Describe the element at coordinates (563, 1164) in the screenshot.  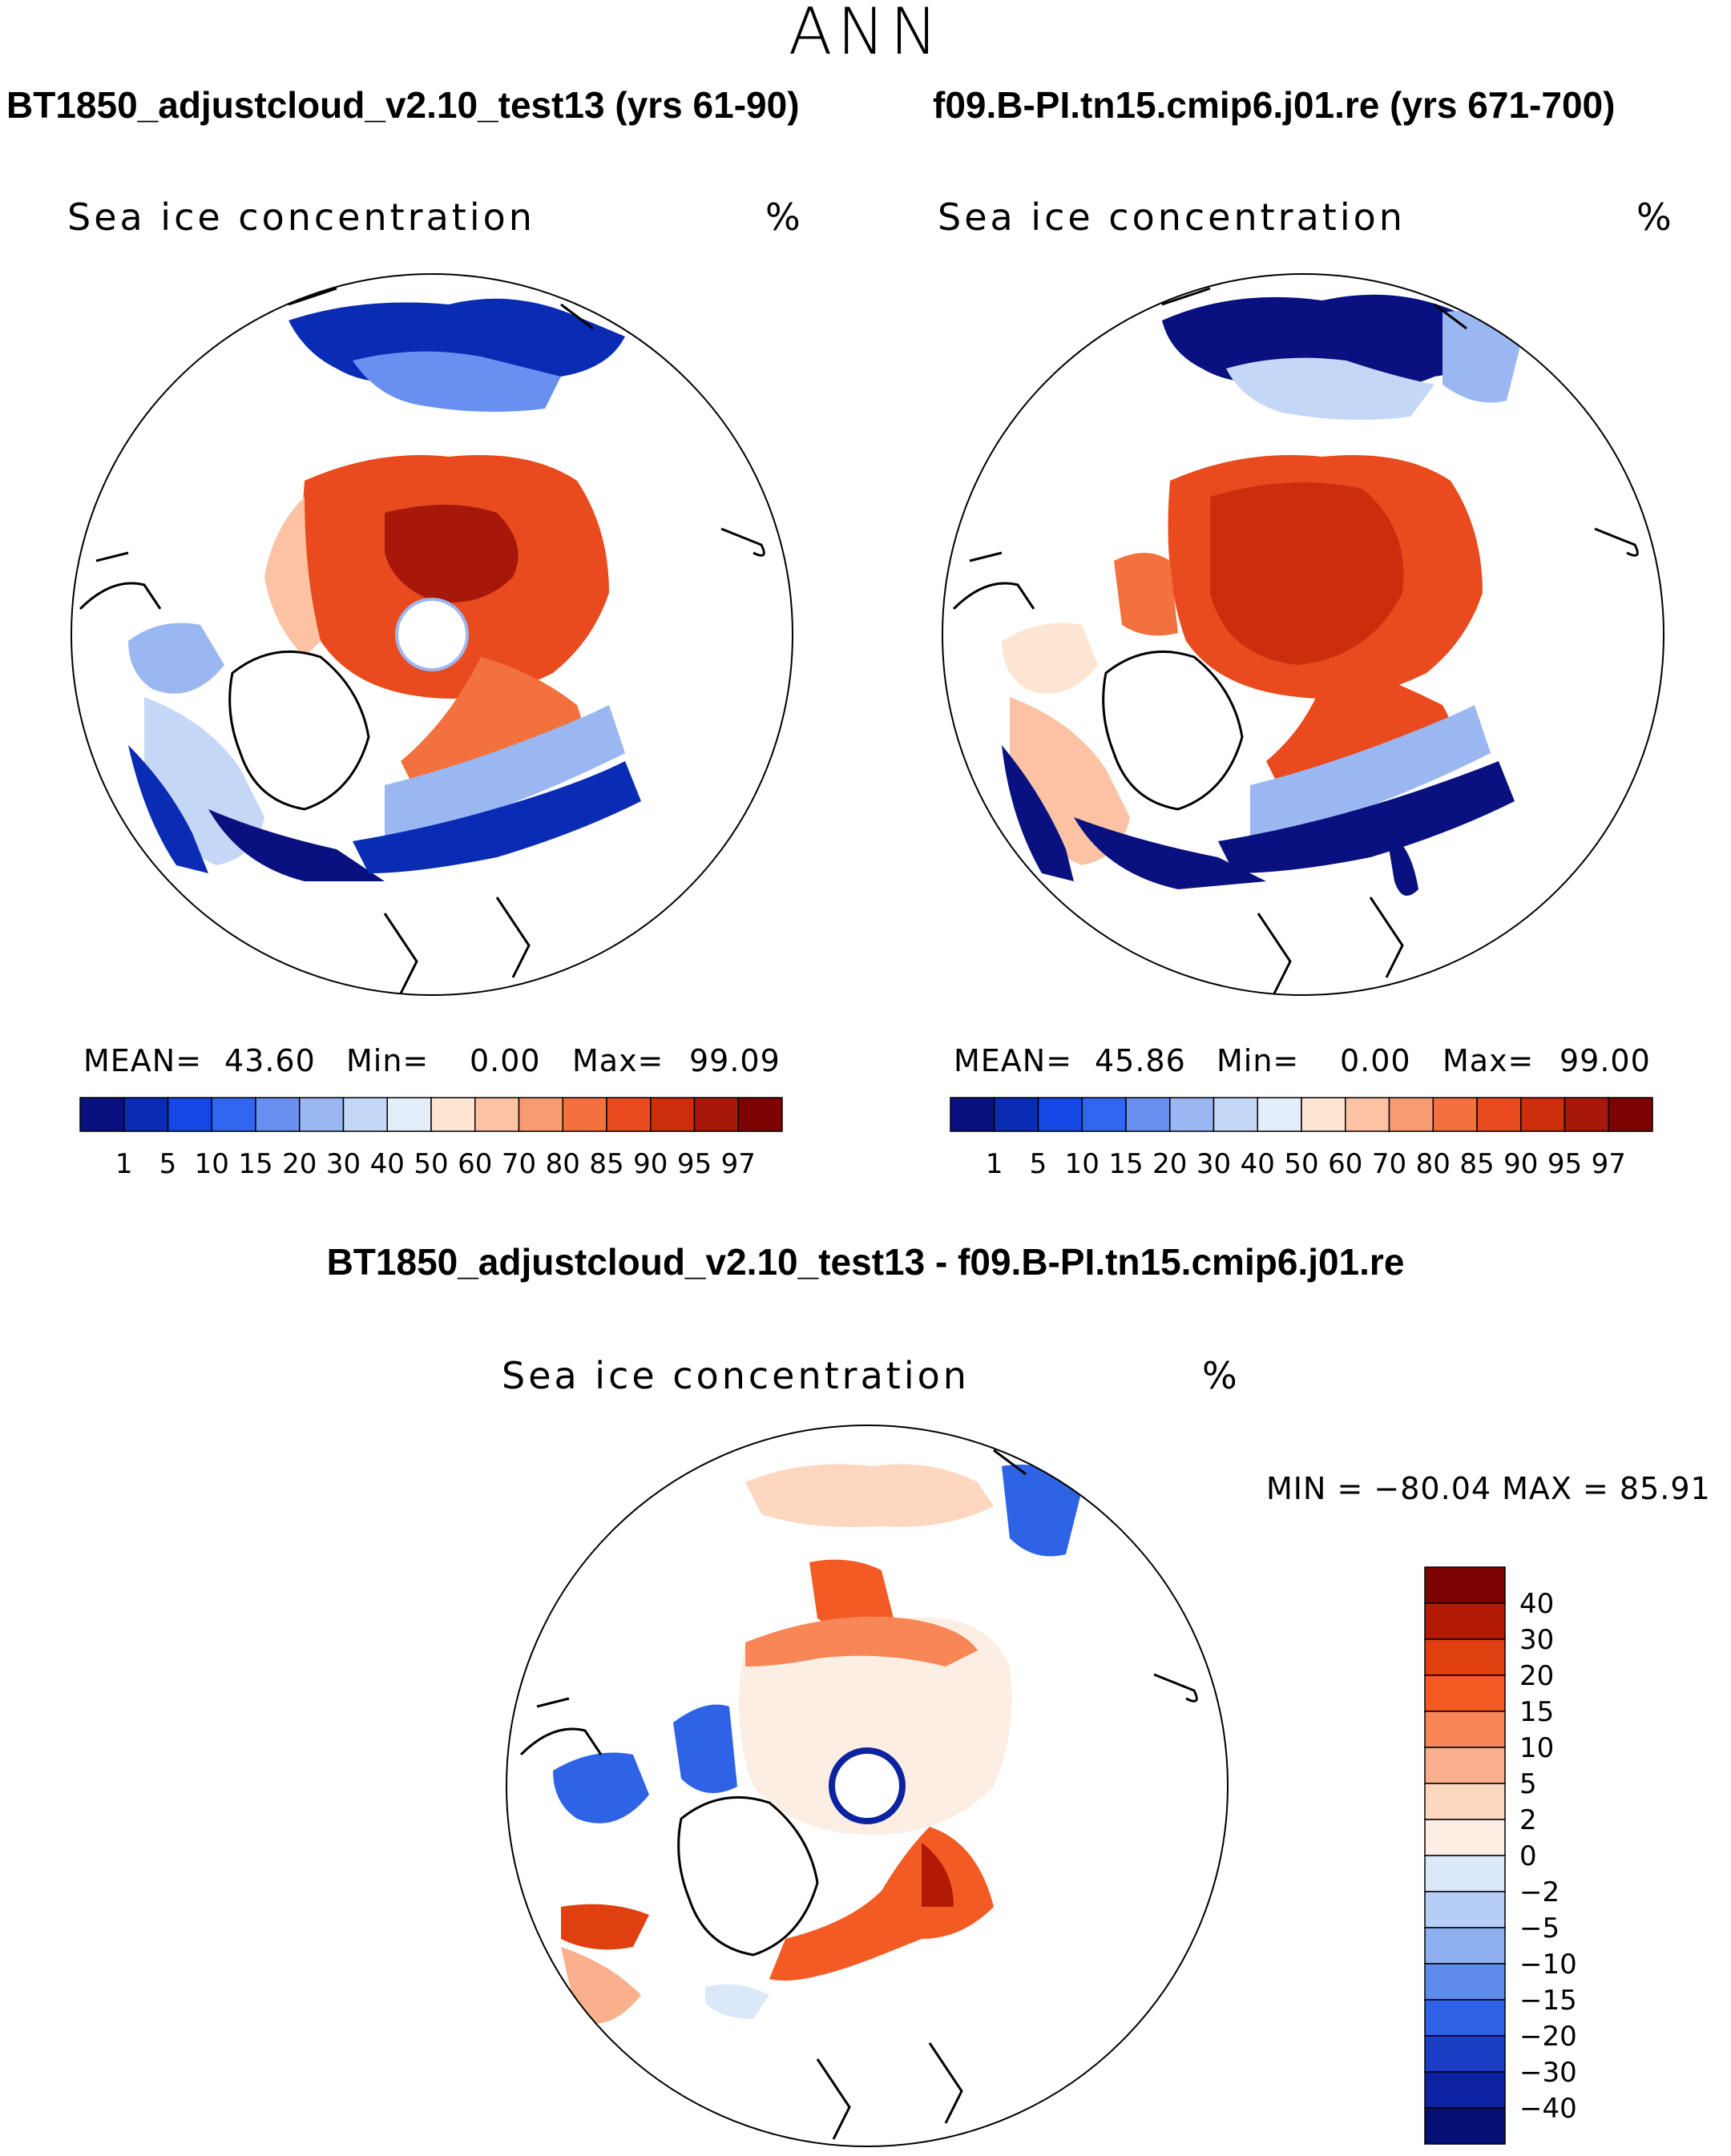
I see `panel1-colorbar-tick-label: 80` at that location.